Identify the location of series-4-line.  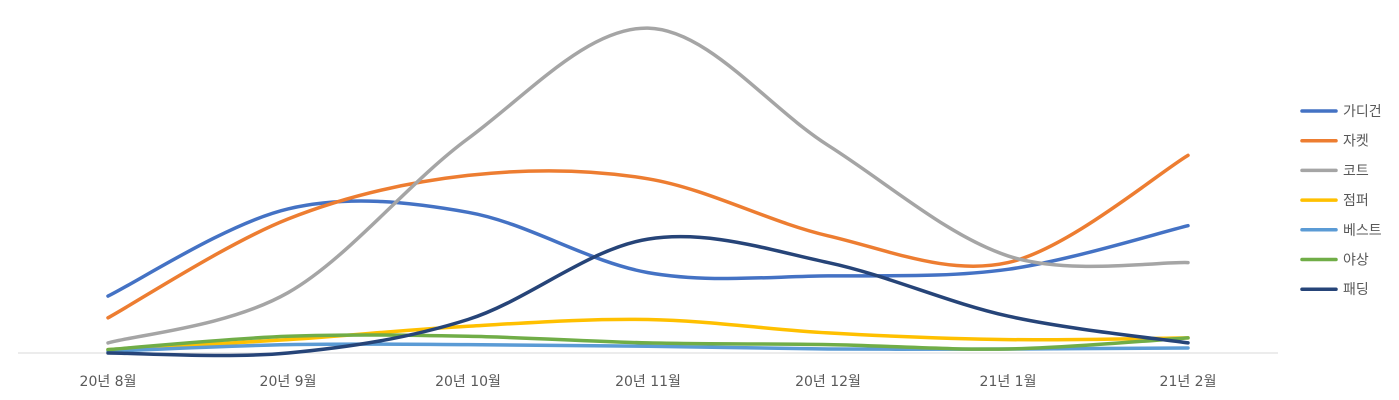
(648, 334).